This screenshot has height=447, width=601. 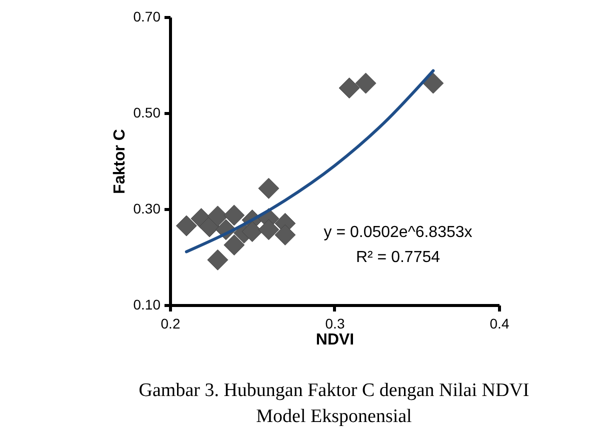 What do you see at coordinates (335, 340) in the screenshot?
I see `x-axis-title: NDVI` at bounding box center [335, 340].